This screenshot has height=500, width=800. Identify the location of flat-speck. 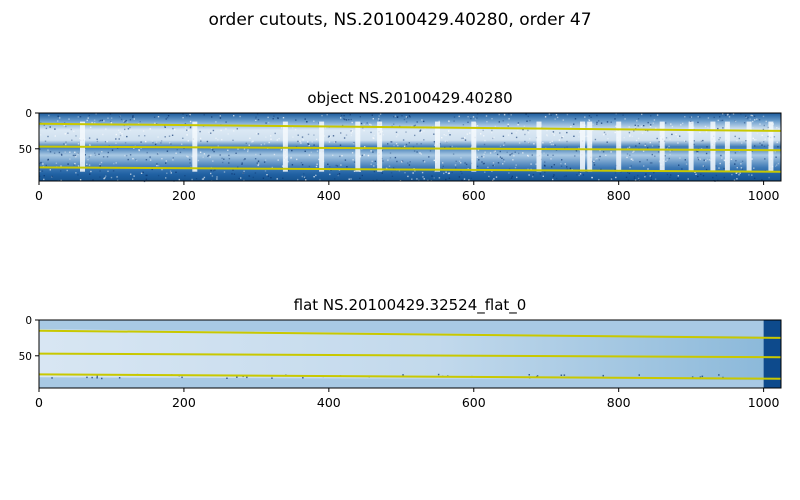
(537, 376).